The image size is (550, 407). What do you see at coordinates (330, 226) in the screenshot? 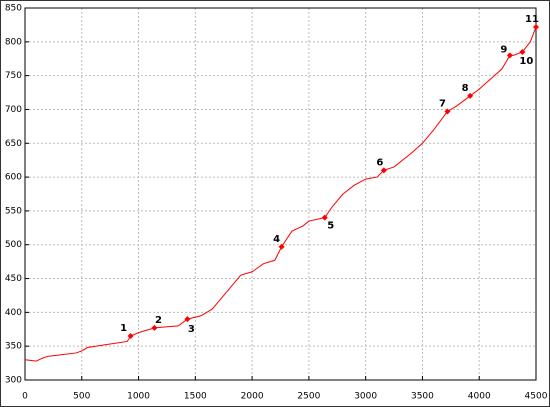
I see `marker-label: 5` at bounding box center [330, 226].